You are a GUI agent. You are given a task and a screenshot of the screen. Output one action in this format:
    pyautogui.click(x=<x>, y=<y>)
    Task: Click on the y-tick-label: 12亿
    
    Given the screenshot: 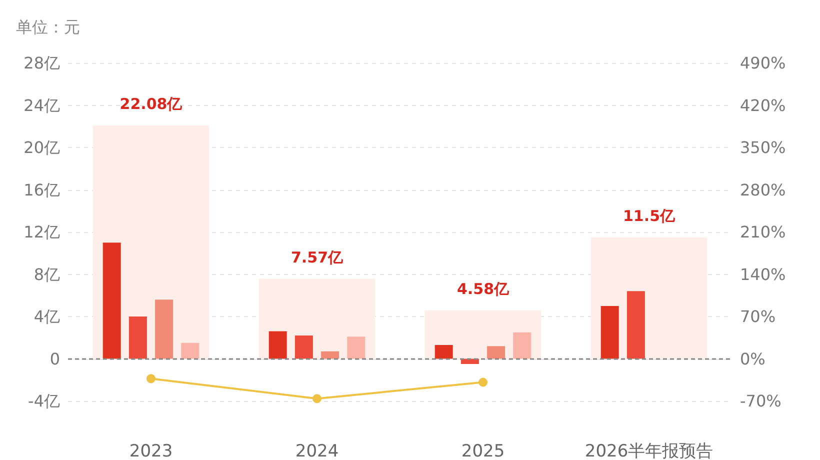 What is the action you would take?
    pyautogui.click(x=42, y=232)
    